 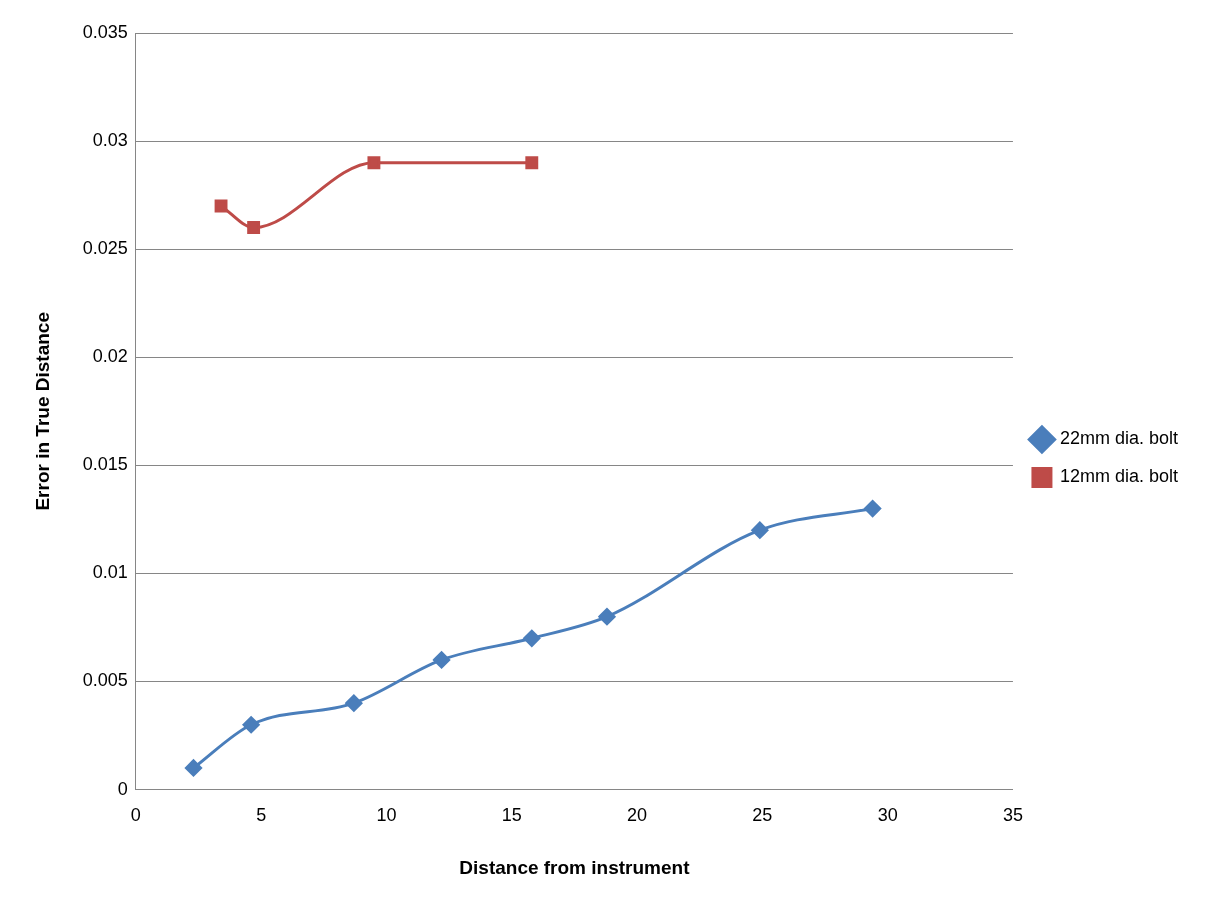 What do you see at coordinates (105, 248) in the screenshot?
I see `y-tick-label: 0.025` at bounding box center [105, 248].